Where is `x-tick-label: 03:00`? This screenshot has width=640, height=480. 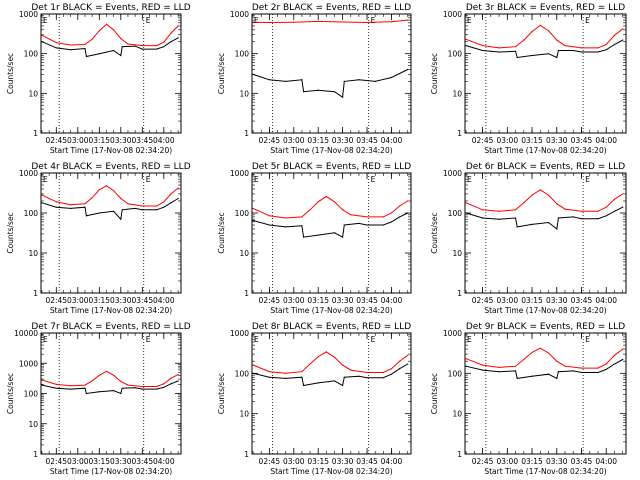
x-tick-label: 03:00 is located at coordinates (78, 300).